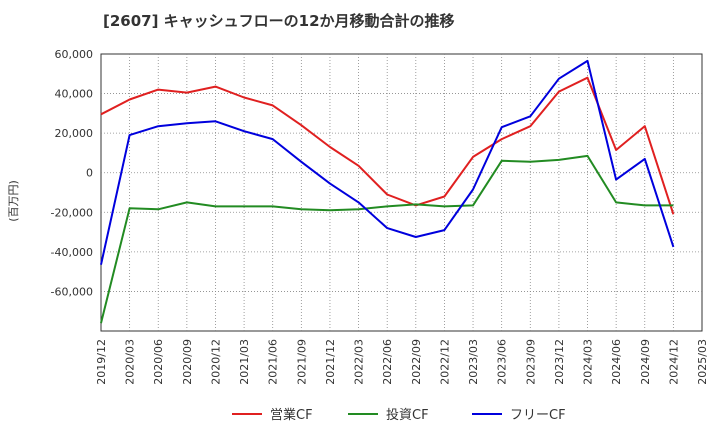 The image size is (720, 440). I want to click on y-tick-label: 40,000, so click(74, 94).